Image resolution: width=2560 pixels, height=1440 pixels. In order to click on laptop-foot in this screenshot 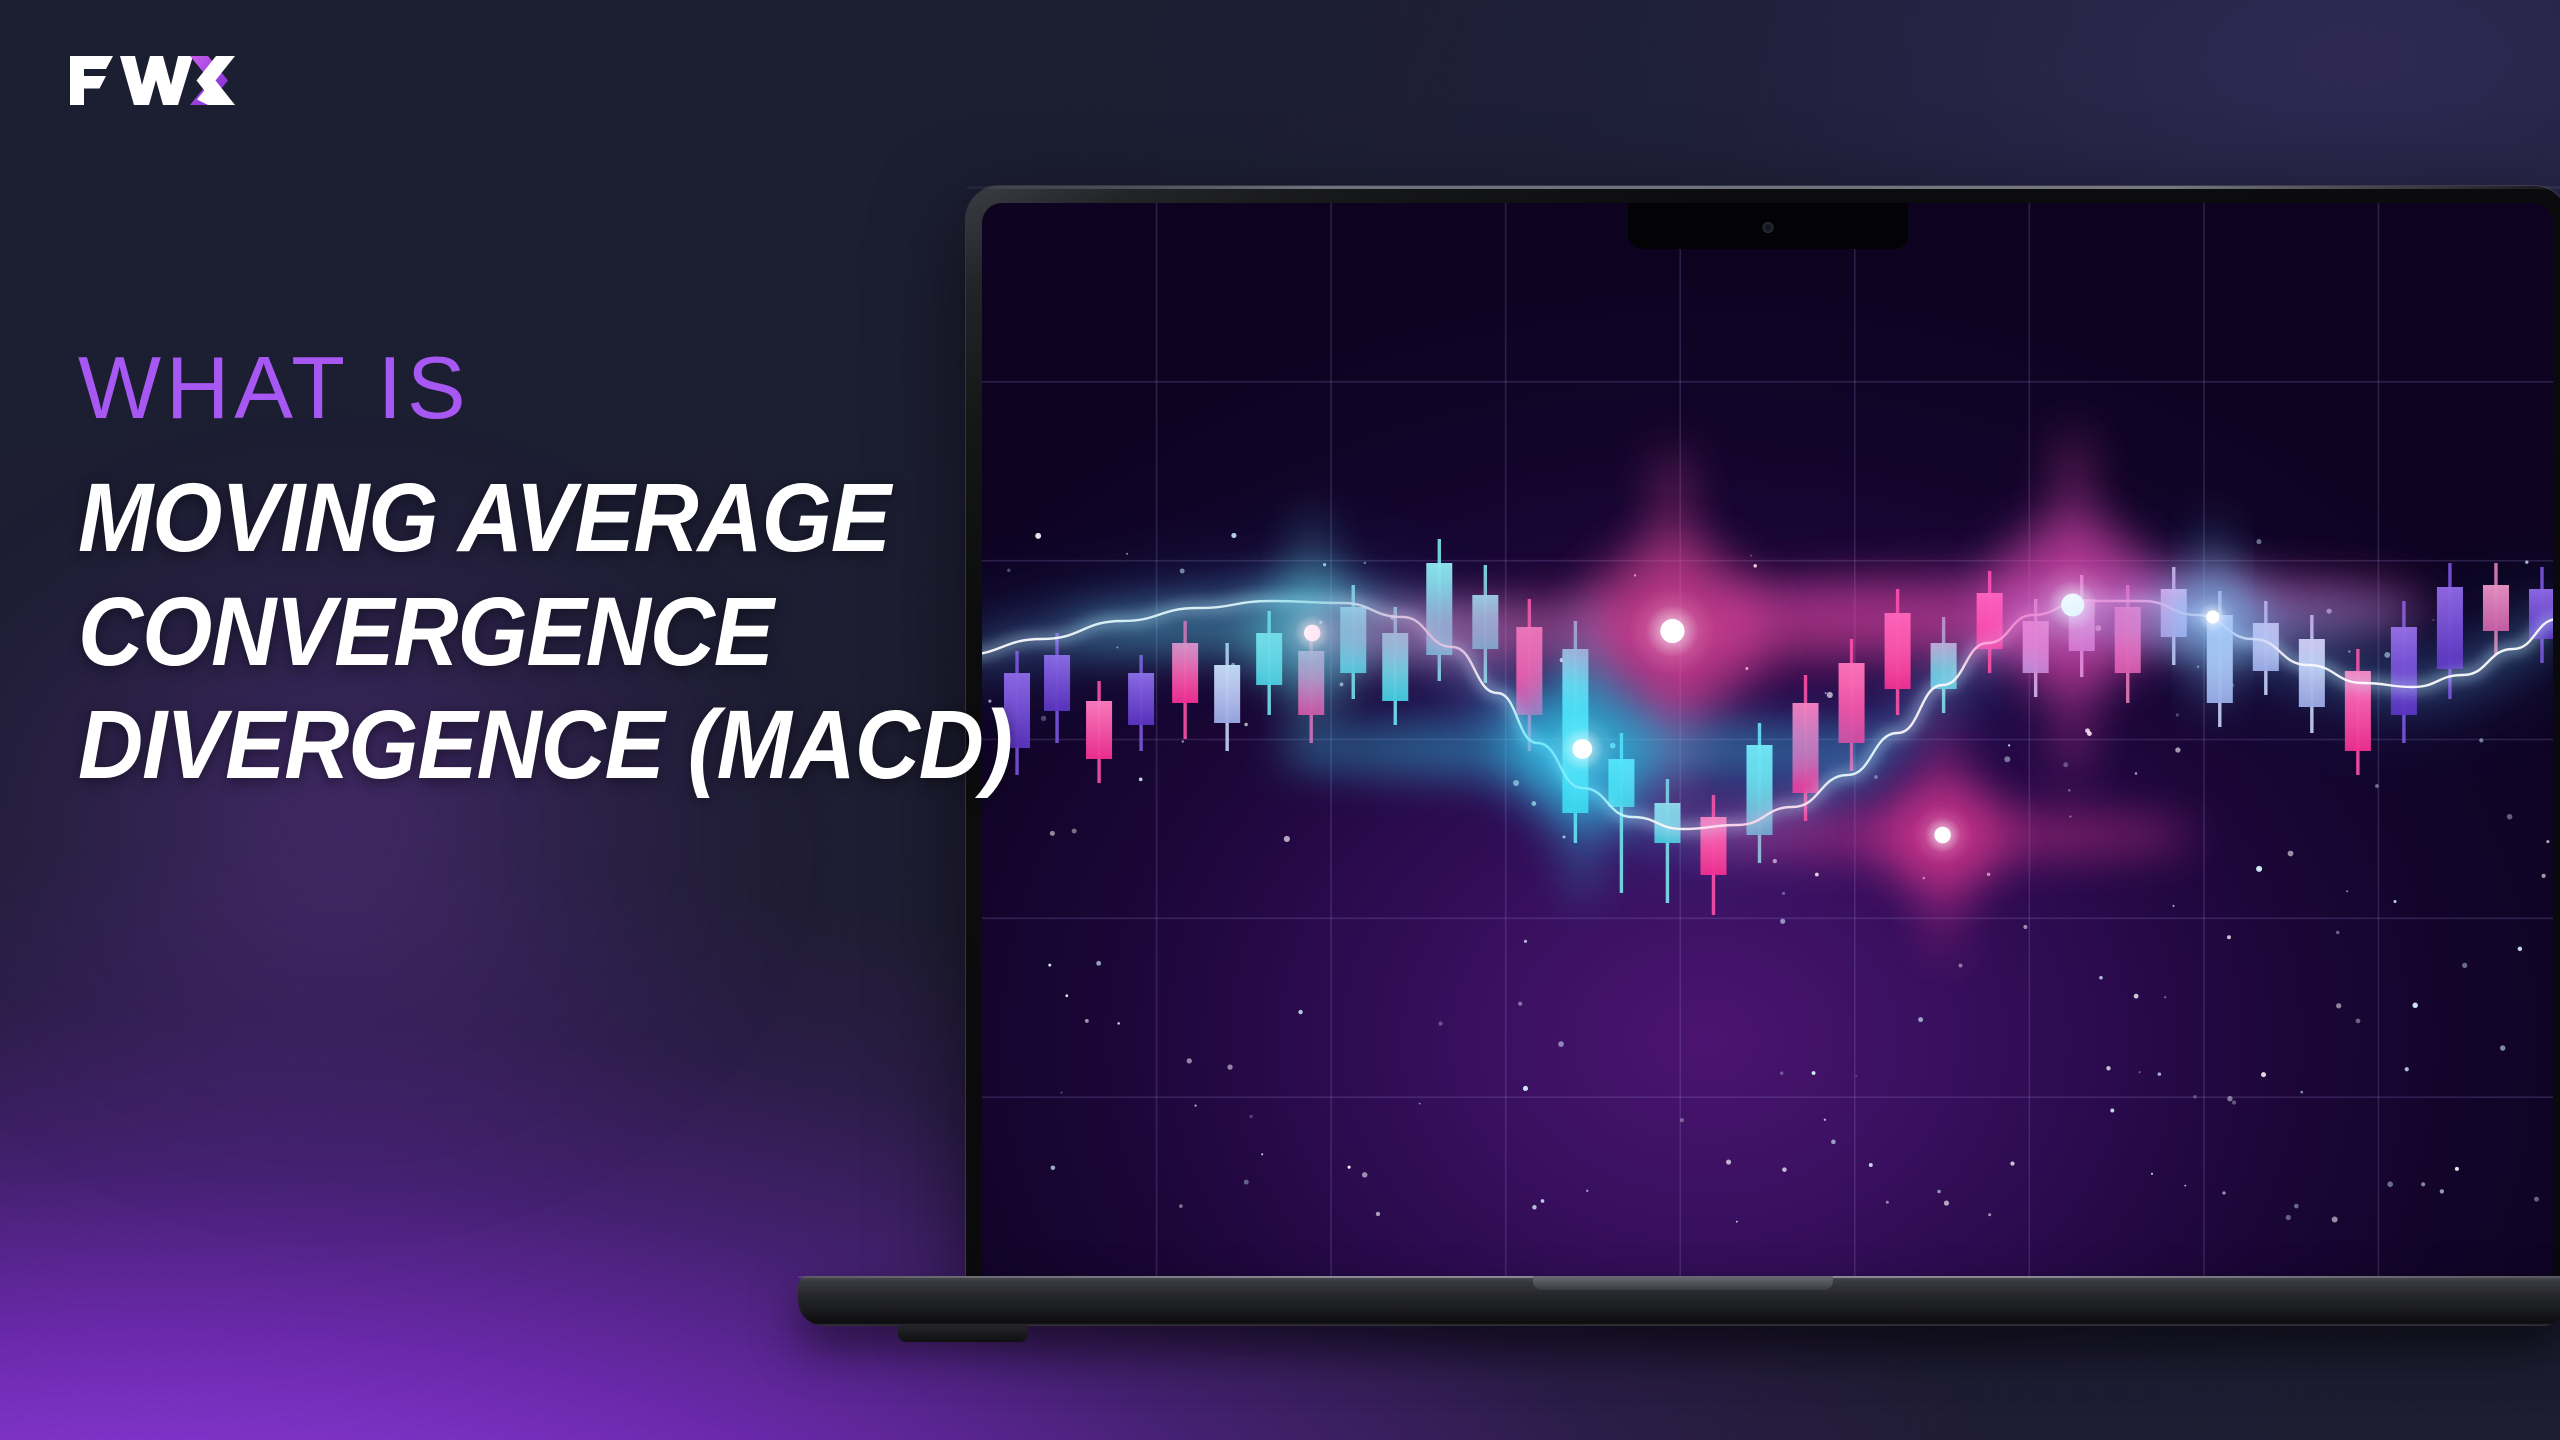, I will do `click(963, 1333)`.